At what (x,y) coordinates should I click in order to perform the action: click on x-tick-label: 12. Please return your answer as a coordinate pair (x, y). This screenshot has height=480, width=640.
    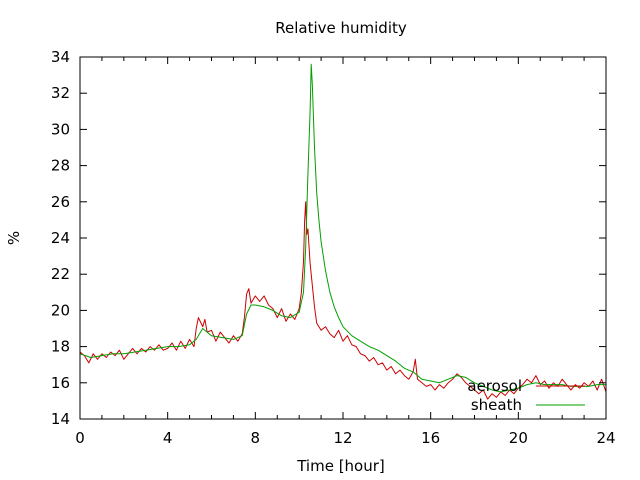
    Looking at the image, I should click on (342, 438).